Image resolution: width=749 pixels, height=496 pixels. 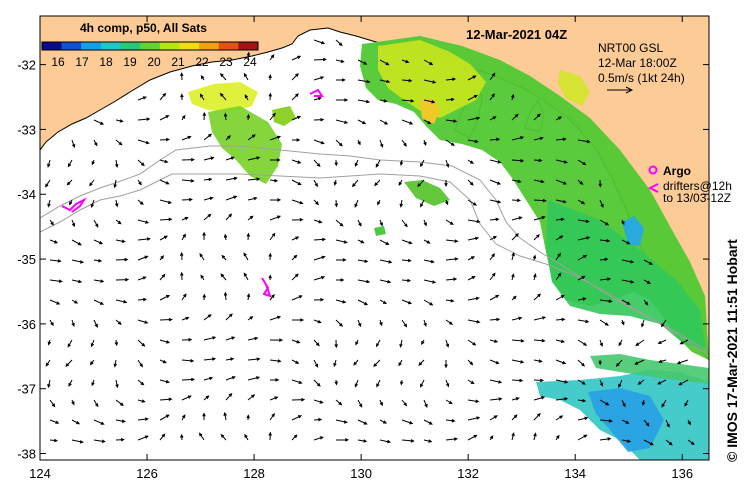 I want to click on colorbar-tick-label: 22, so click(x=202, y=62).